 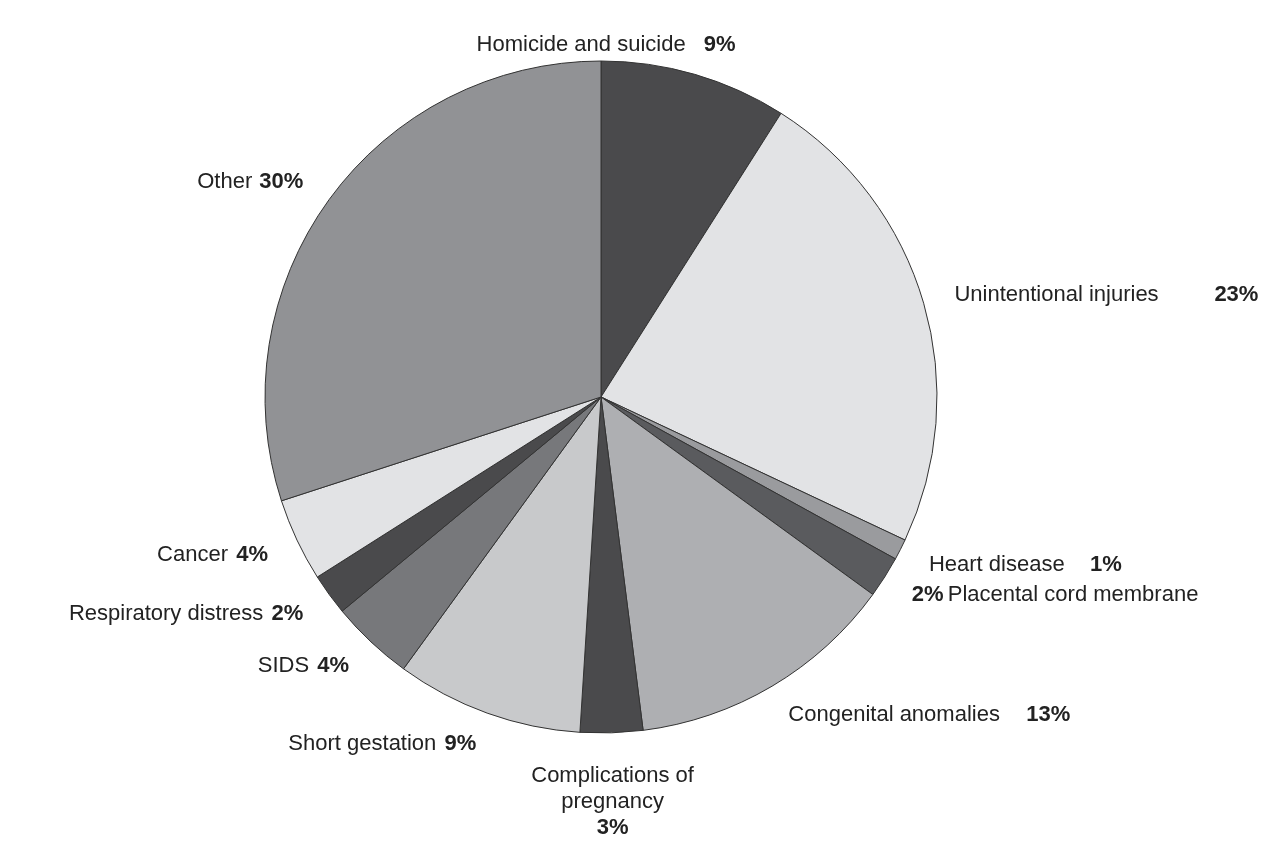 What do you see at coordinates (193, 553) in the screenshot?
I see `slice-label: Cancer` at bounding box center [193, 553].